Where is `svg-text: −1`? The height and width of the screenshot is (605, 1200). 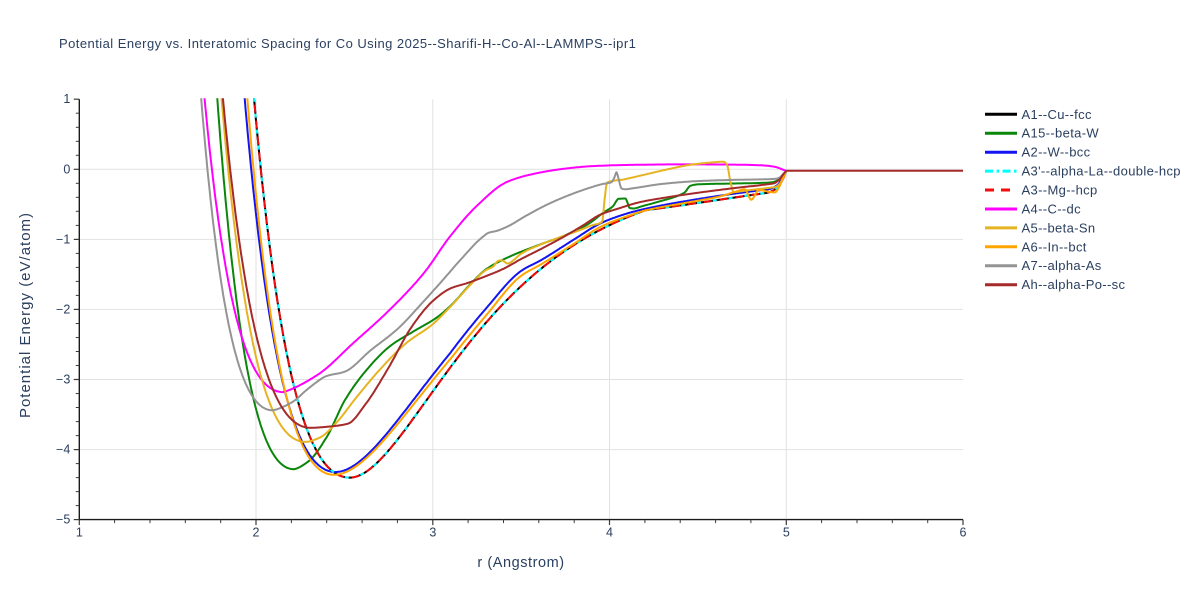
svg-text: −1 is located at coordinates (63, 239).